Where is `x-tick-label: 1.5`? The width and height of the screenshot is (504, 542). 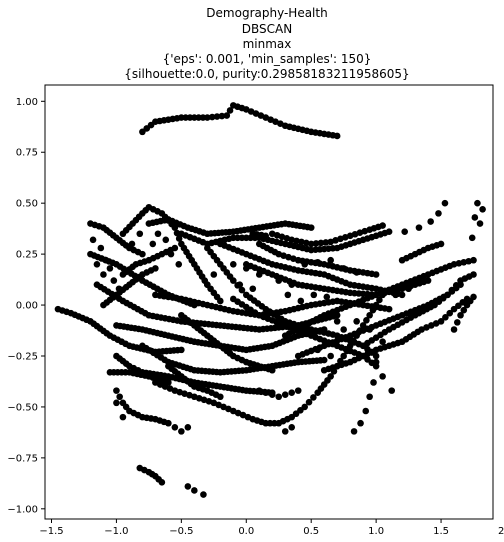 x-tick-label: 1.5 is located at coordinates (441, 531).